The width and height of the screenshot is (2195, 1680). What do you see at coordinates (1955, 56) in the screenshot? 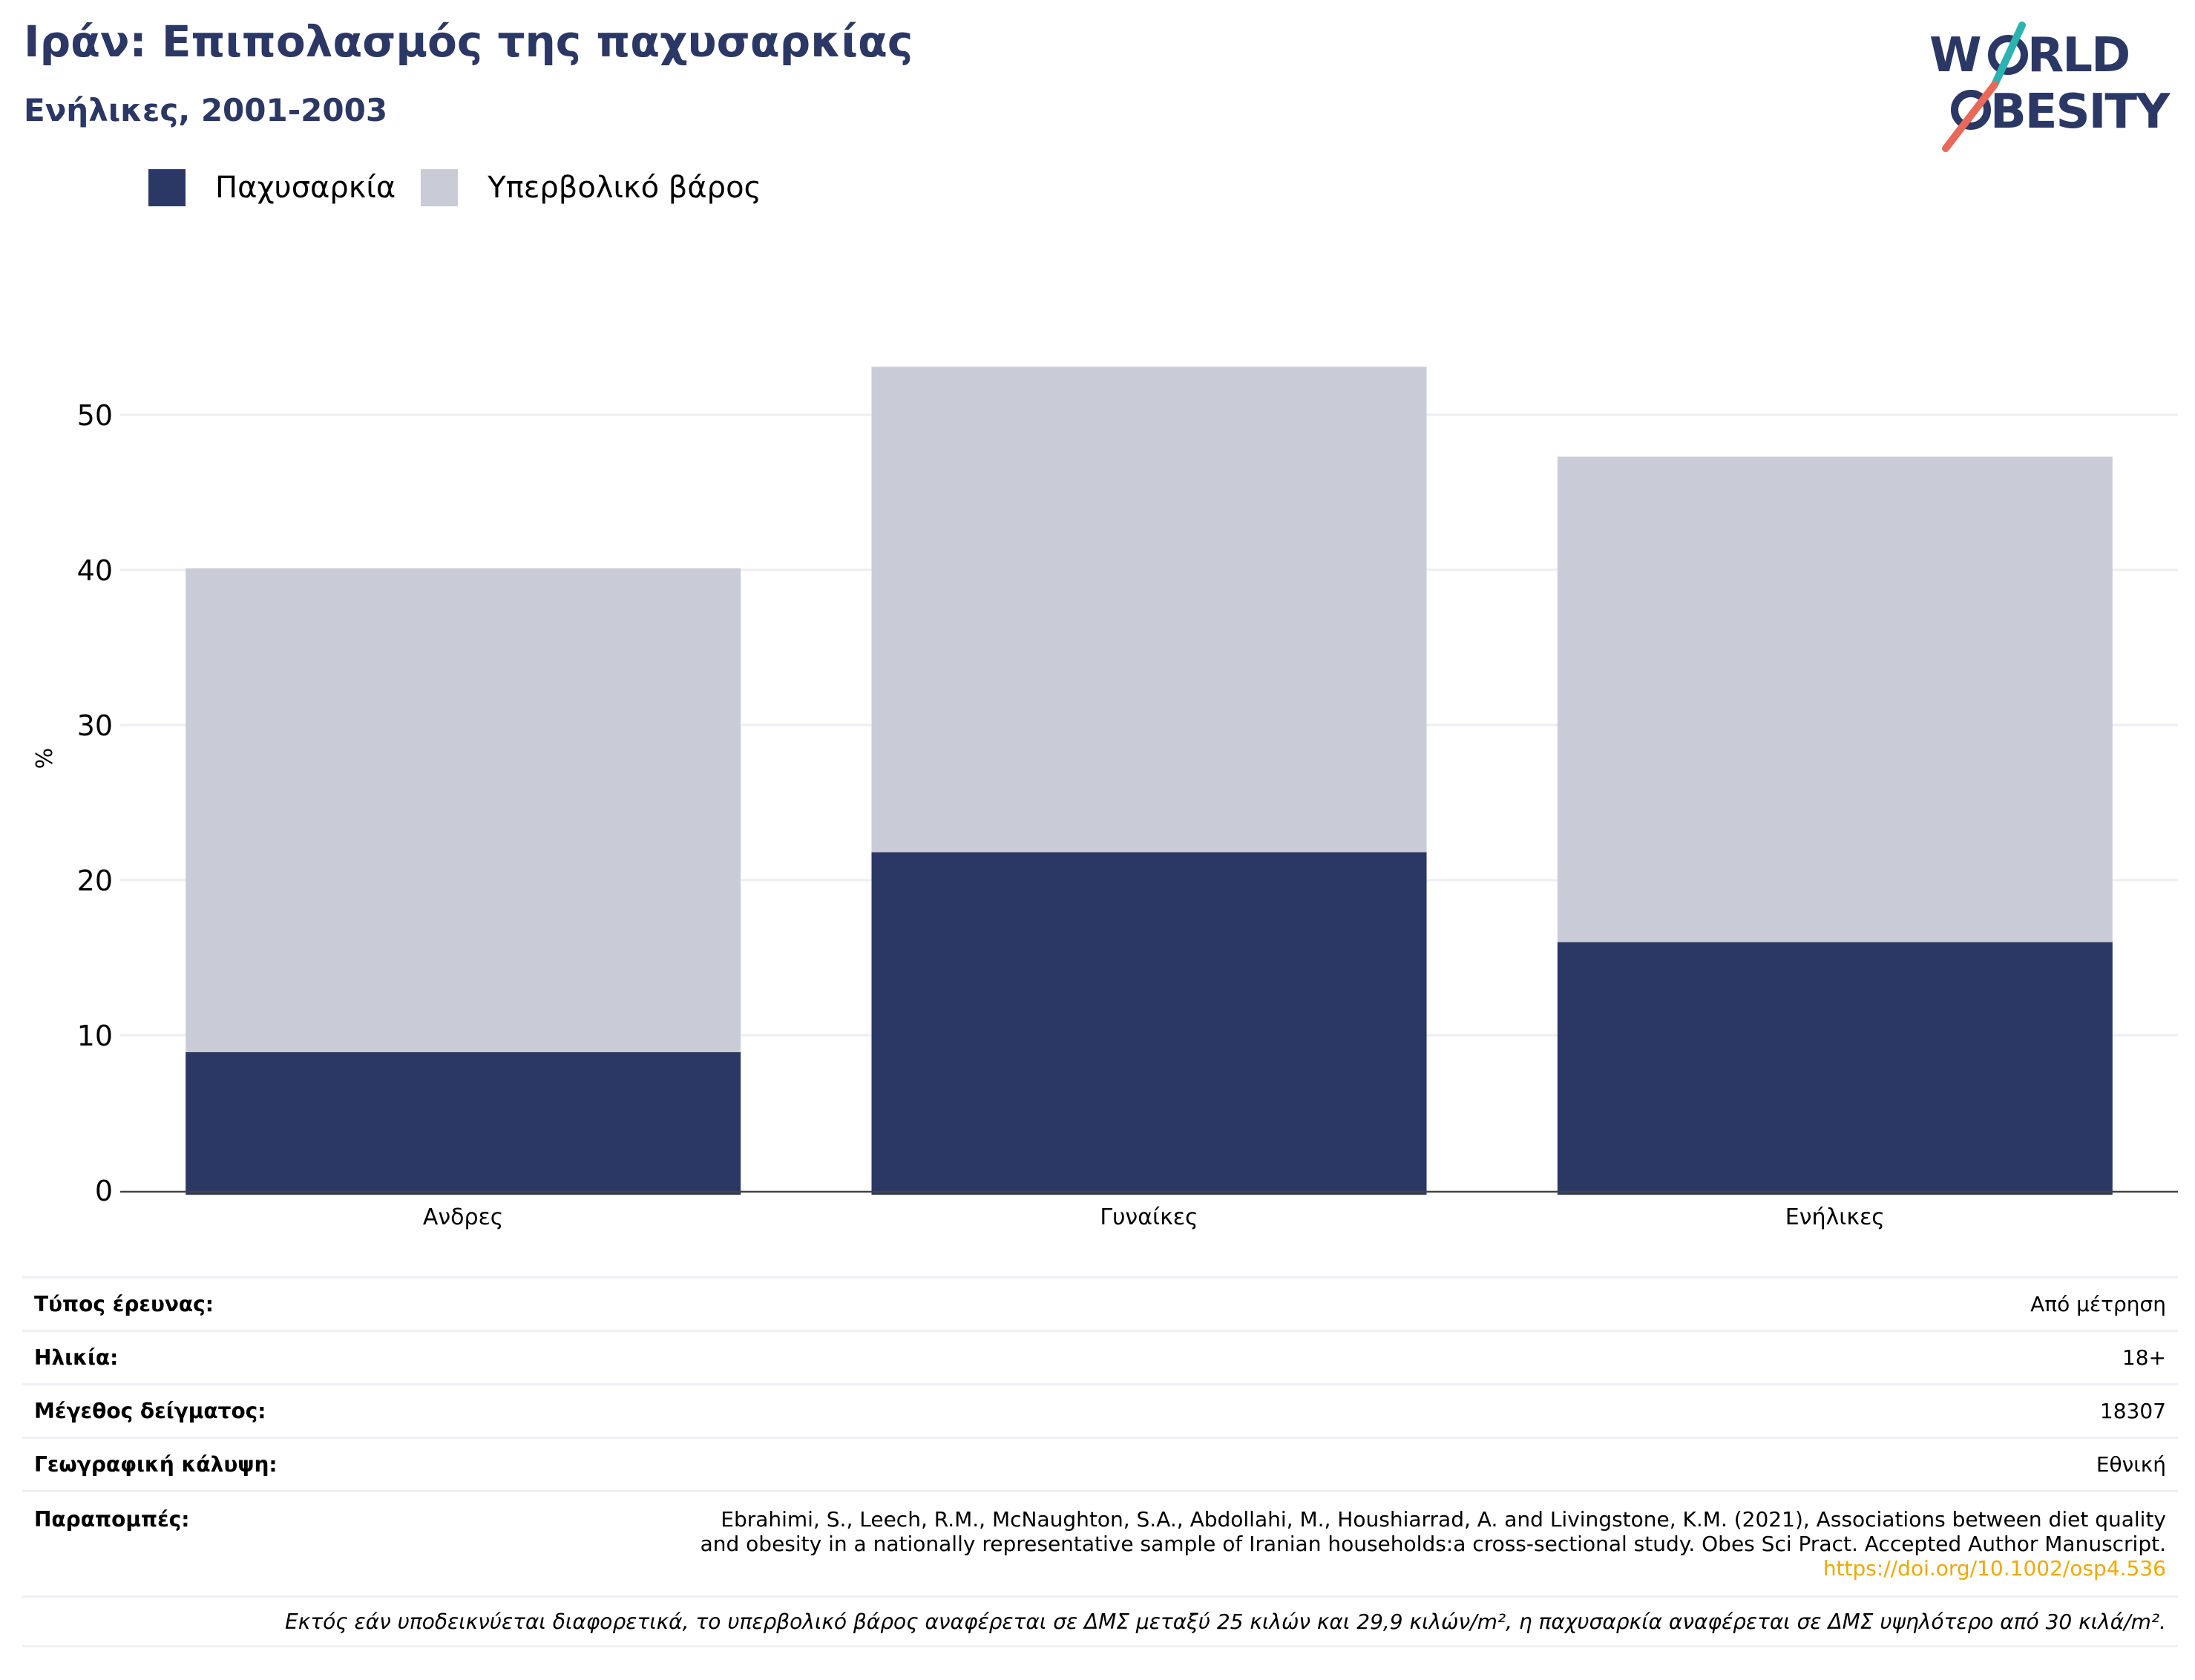
I see `svg-text: W` at bounding box center [1955, 56].